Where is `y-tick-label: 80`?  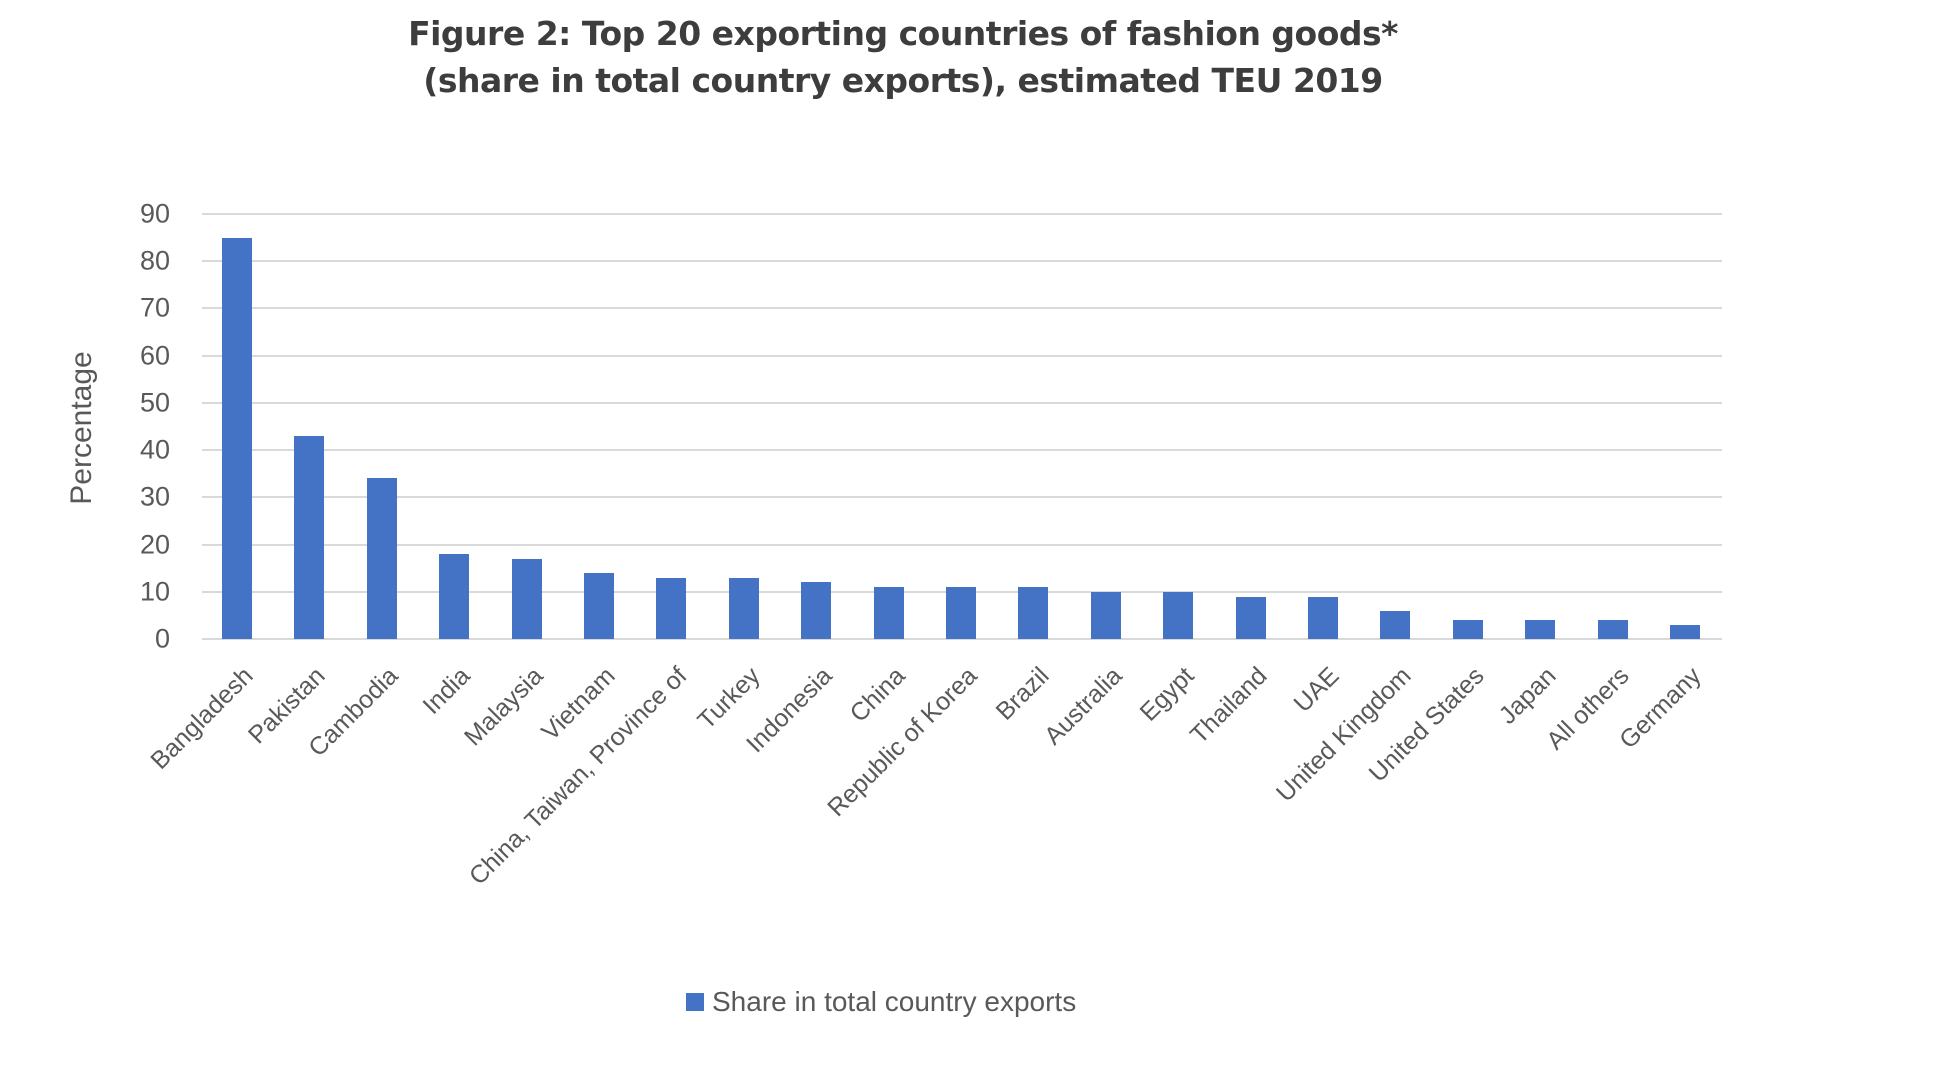
y-tick-label: 80 is located at coordinates (154, 260).